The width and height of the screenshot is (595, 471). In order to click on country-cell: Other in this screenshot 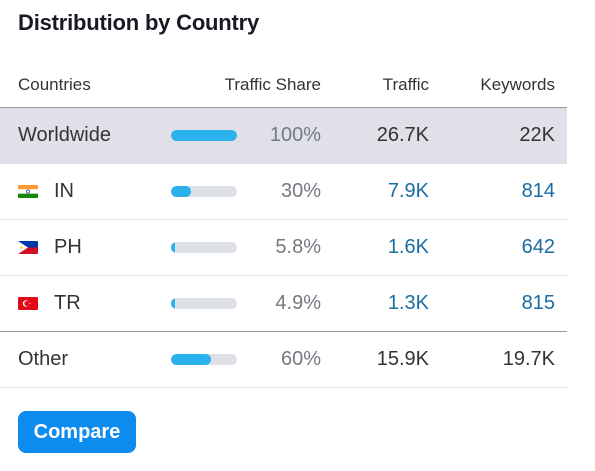, I will do `click(43, 359)`.